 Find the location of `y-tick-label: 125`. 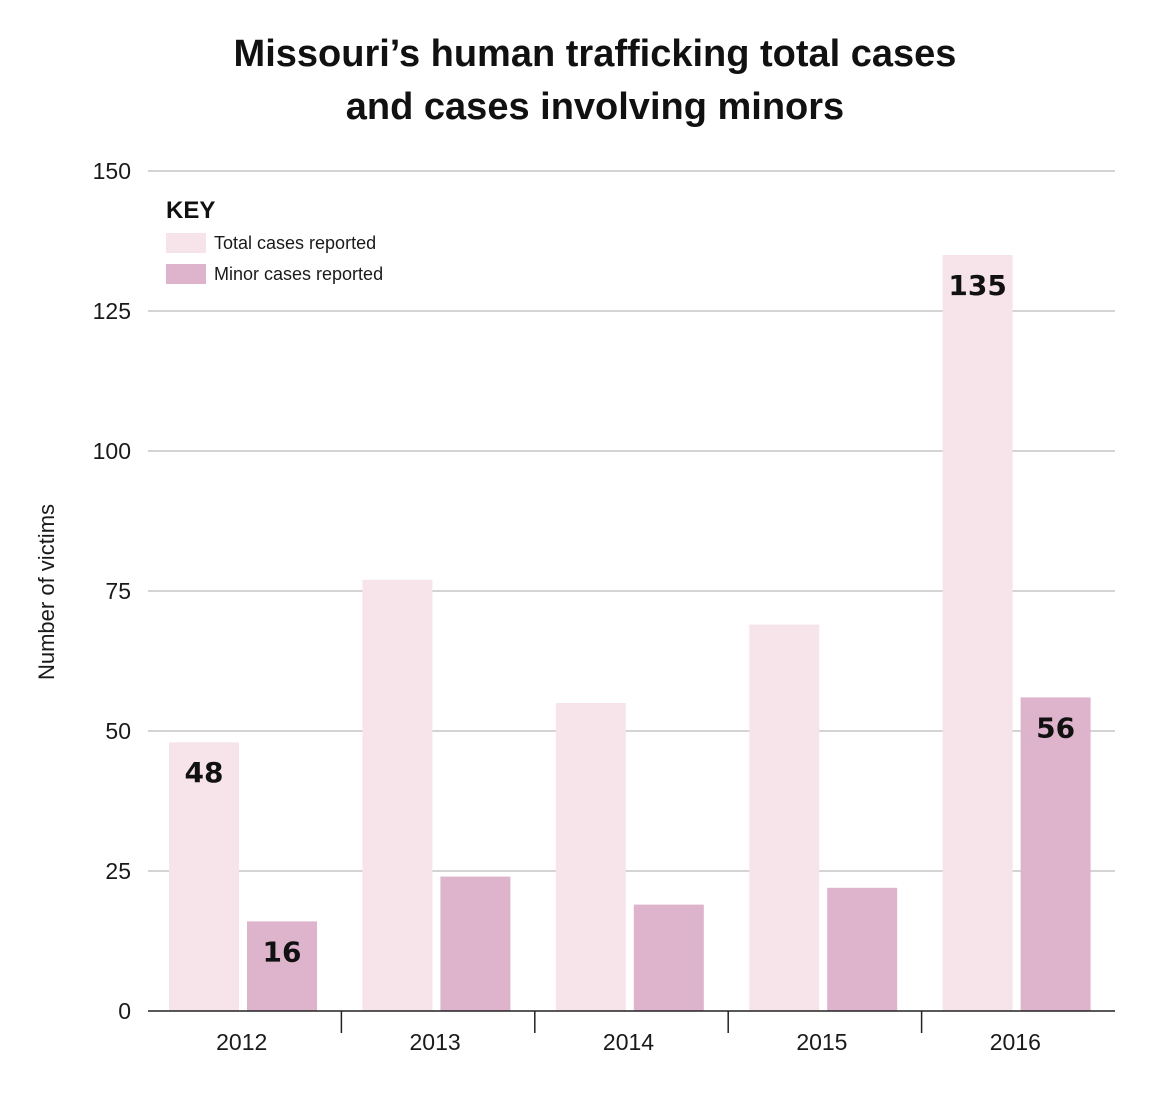

y-tick-label: 125 is located at coordinates (112, 311).